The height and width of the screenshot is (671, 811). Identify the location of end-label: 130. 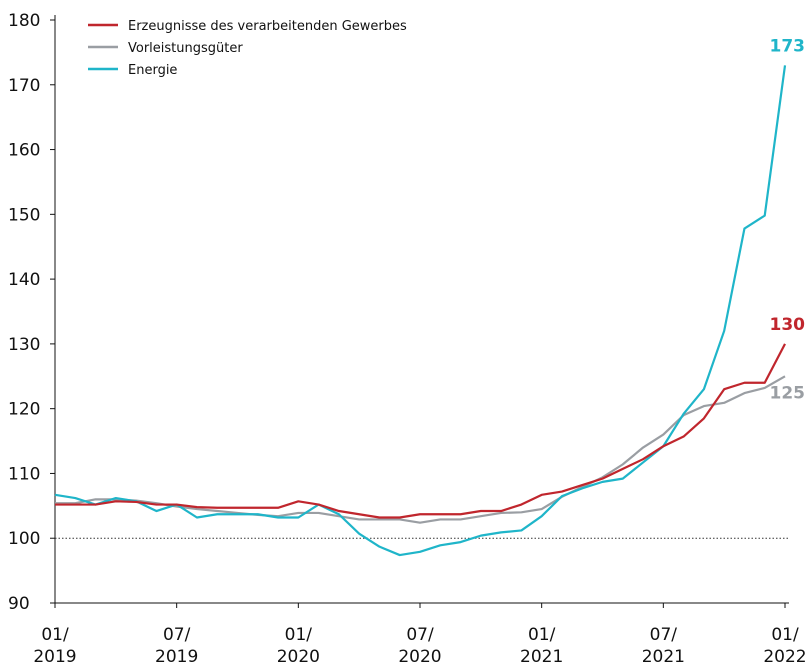
(788, 325).